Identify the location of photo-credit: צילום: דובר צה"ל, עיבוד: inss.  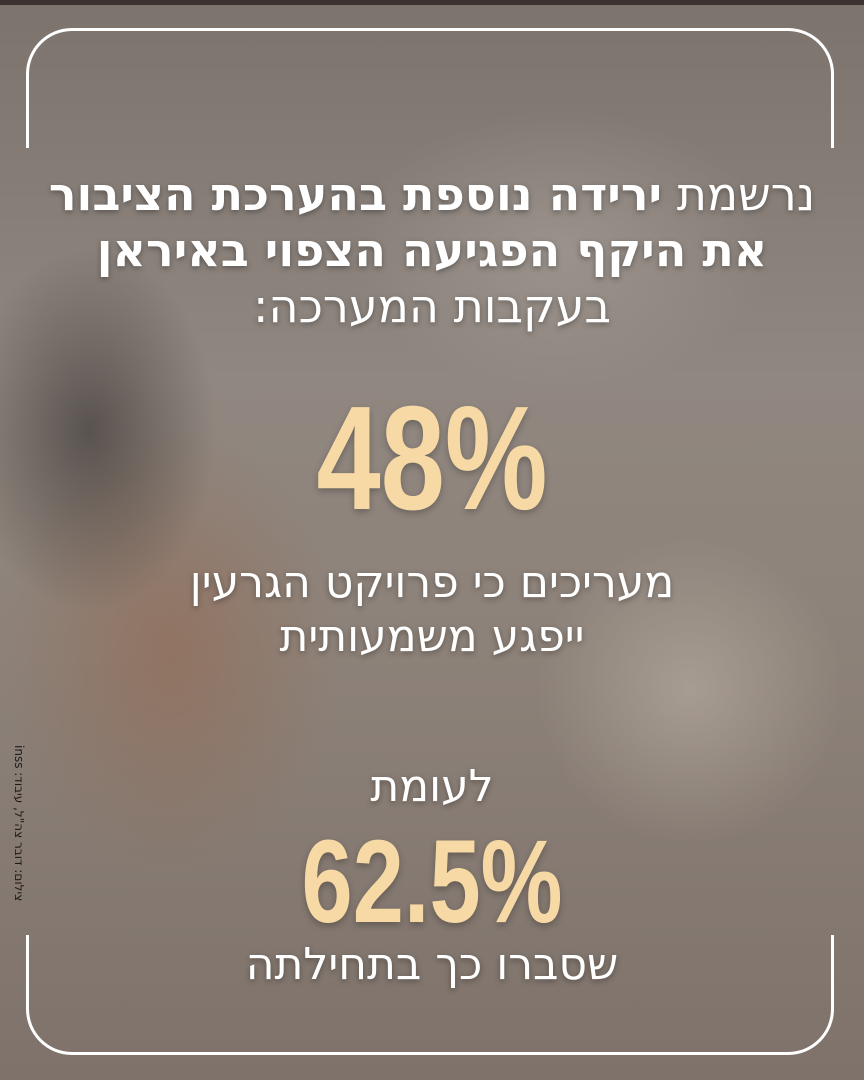
(19, 823).